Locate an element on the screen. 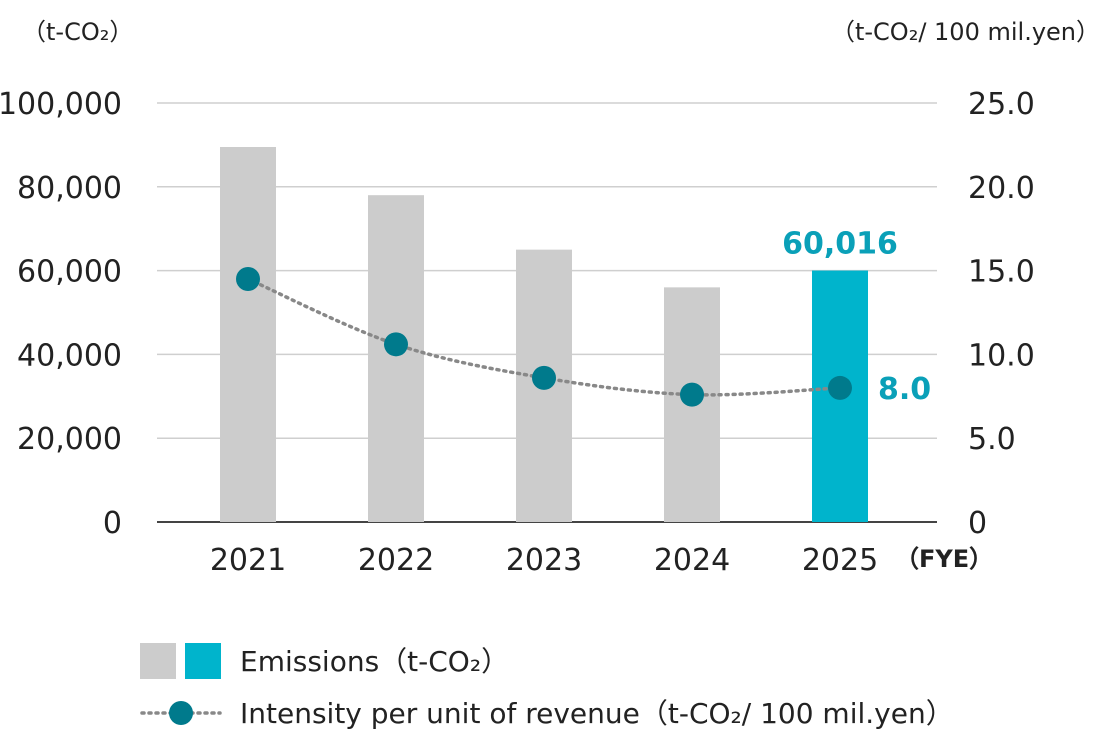 The height and width of the screenshot is (734, 1120). right-axis-tick-label: 15.0 is located at coordinates (1001, 272).